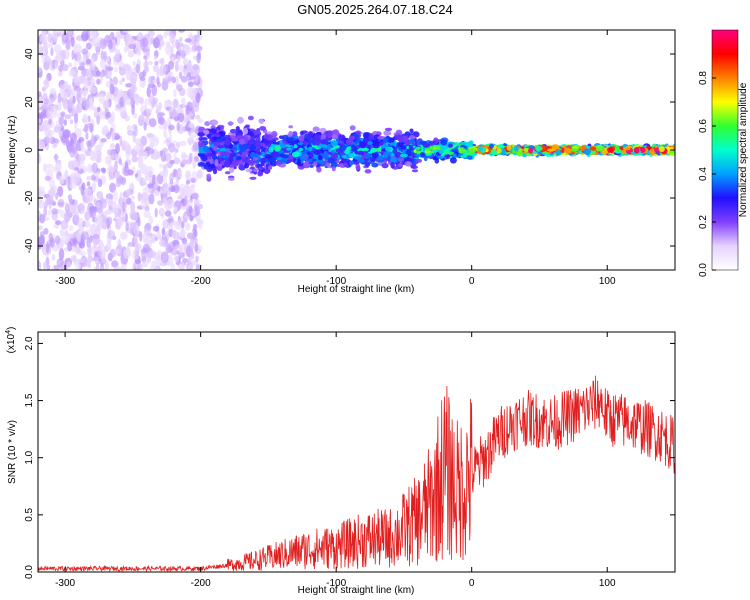 The width and height of the screenshot is (750, 600). Describe the element at coordinates (29, 245) in the screenshot. I see `spectrogram-y-tick-label: -40` at that location.